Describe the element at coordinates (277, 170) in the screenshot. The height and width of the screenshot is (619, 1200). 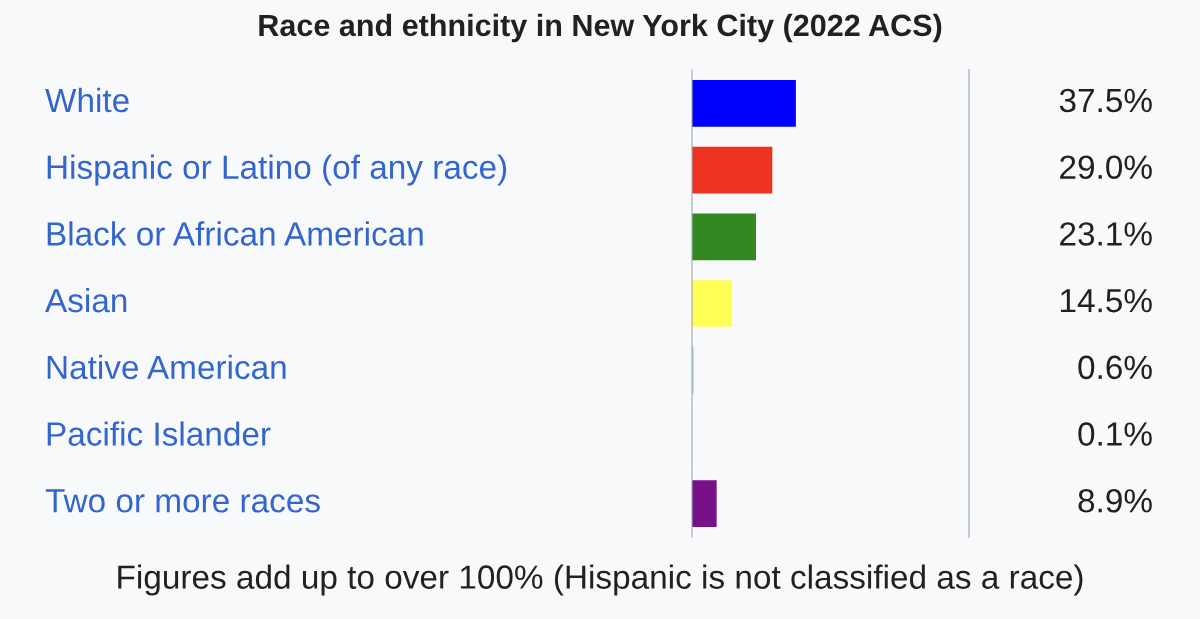
I see `y-tick-label: Hispanic or Latino (of any race)` at that location.